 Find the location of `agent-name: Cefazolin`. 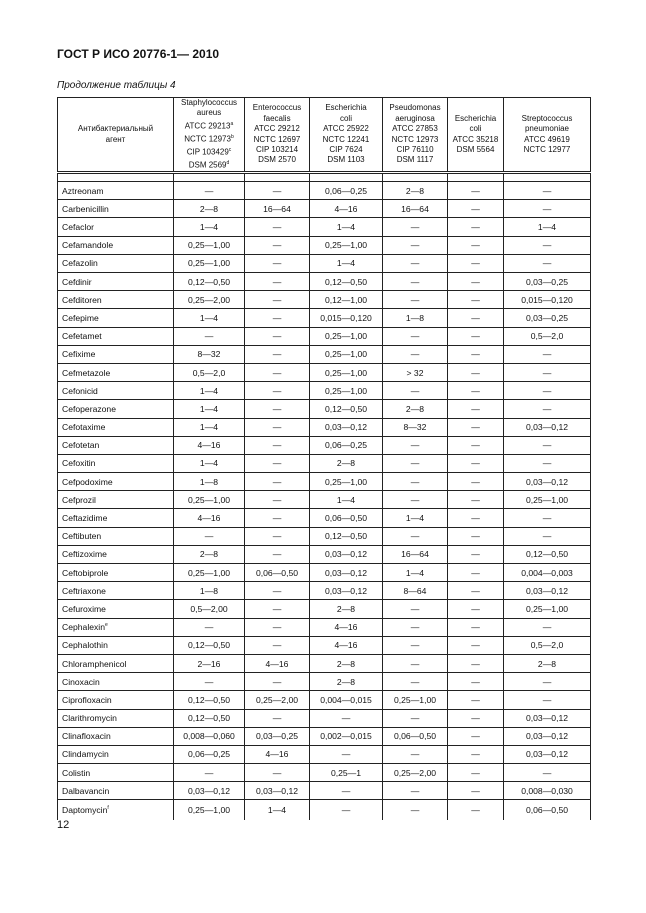

agent-name: Cefazolin is located at coordinates (80, 263).